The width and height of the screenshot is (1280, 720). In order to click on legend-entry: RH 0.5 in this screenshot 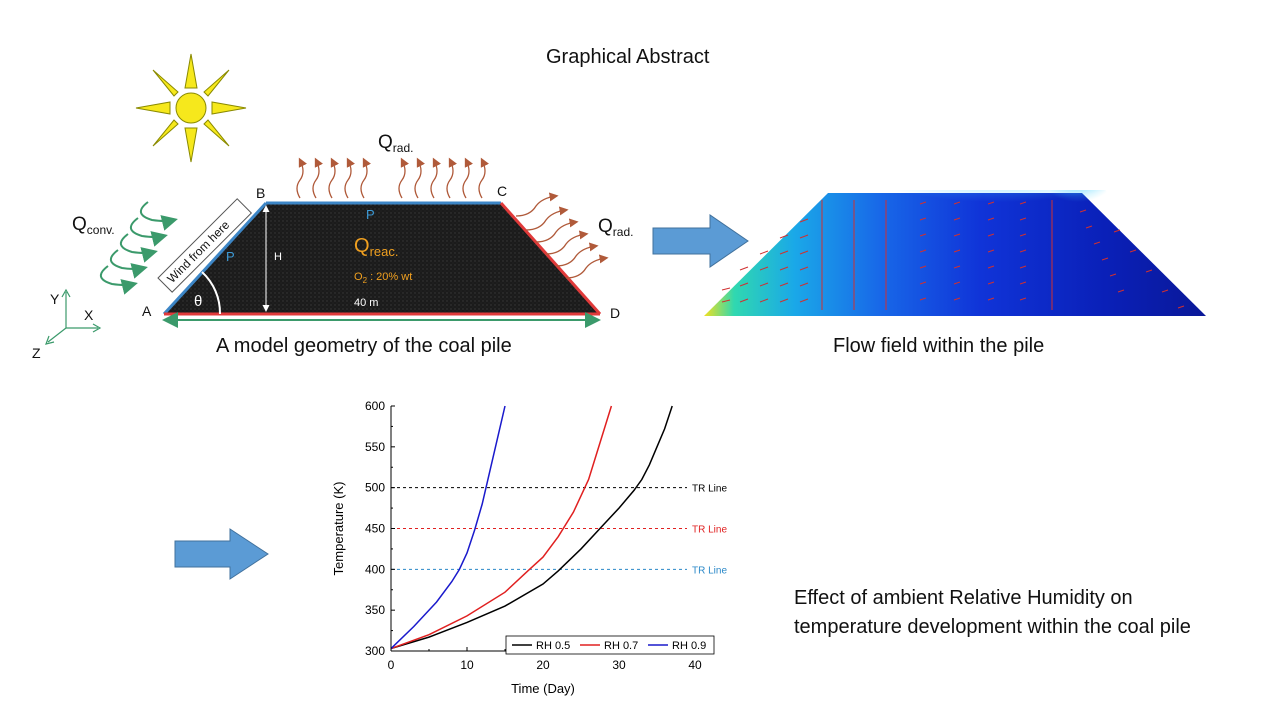, I will do `click(553, 646)`.